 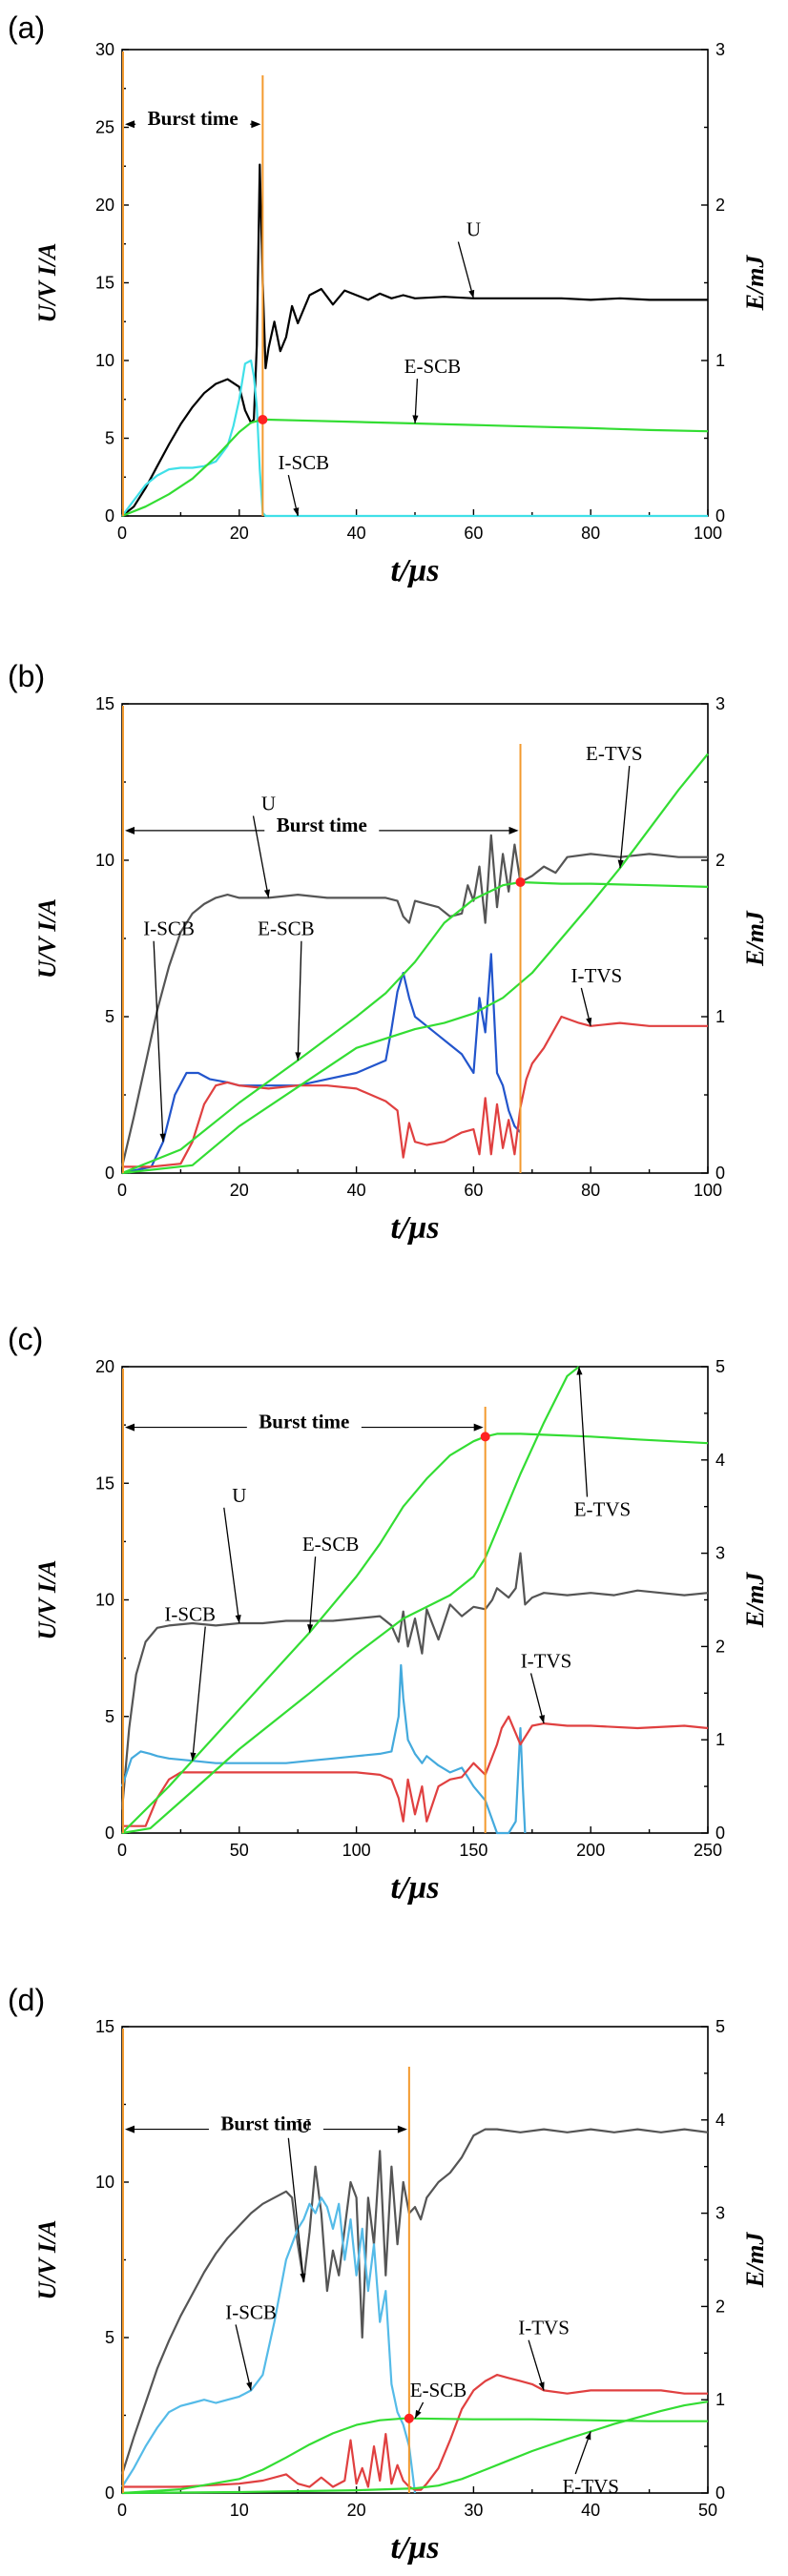 What do you see at coordinates (590, 1190) in the screenshot?
I see `x-tick-label: 80` at bounding box center [590, 1190].